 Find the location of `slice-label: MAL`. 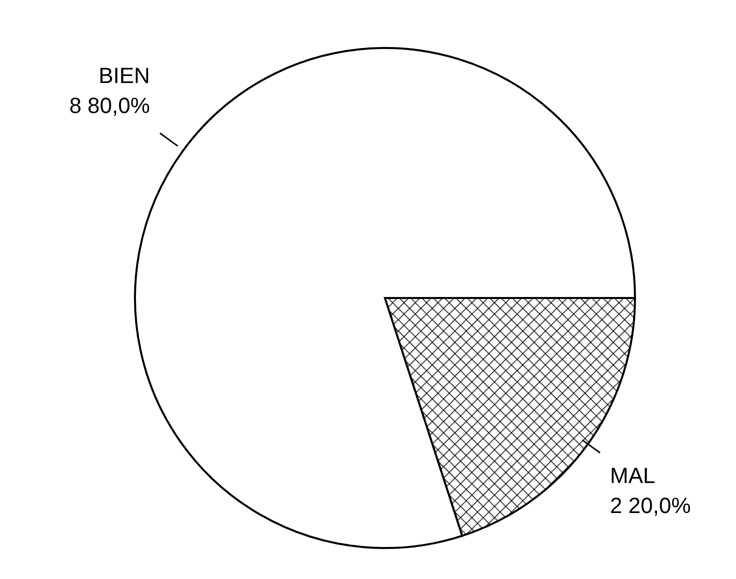

slice-label: MAL is located at coordinates (633, 475).